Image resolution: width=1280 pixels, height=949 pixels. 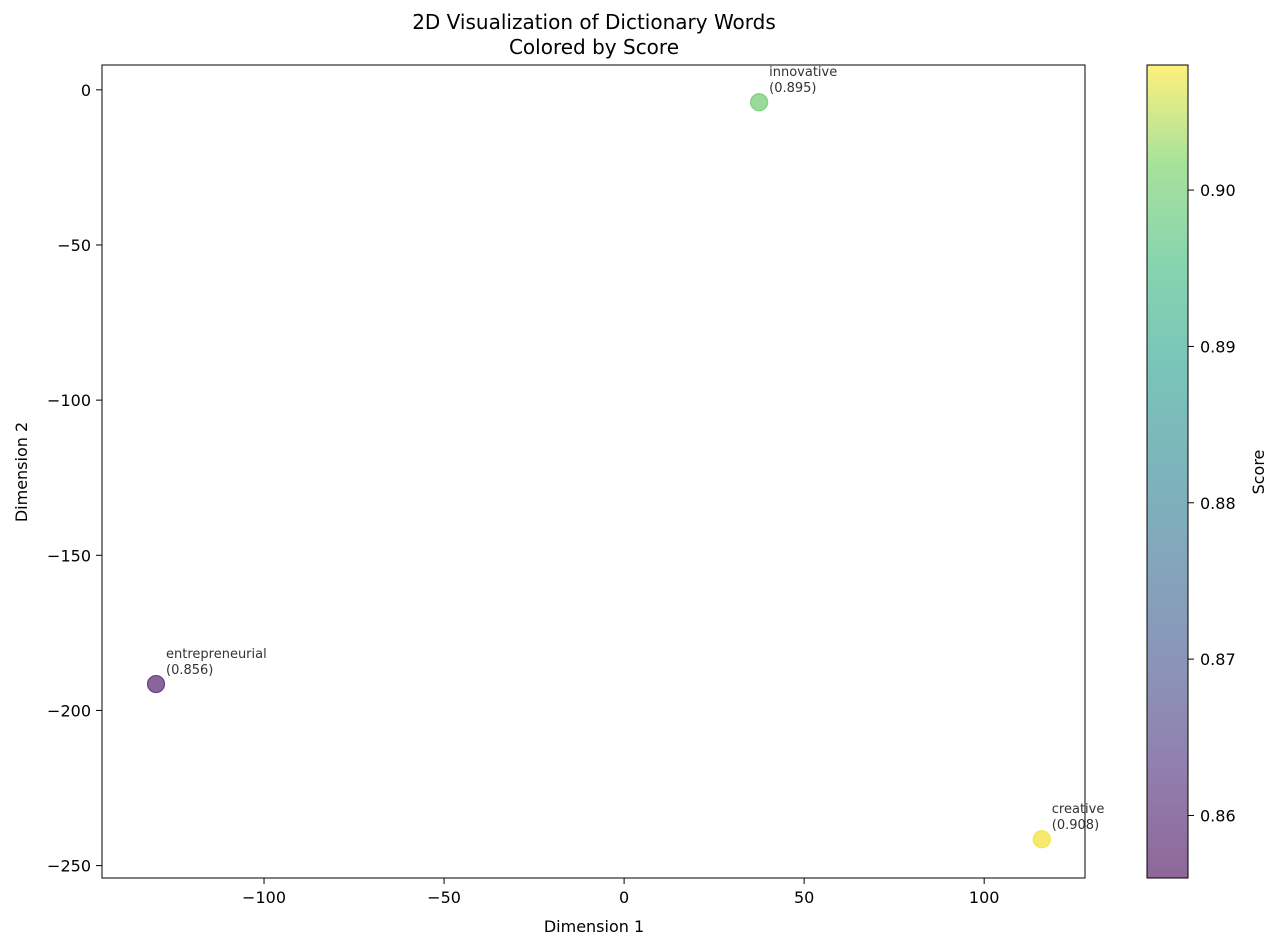 I want to click on y-tick-label: 0, so click(x=86, y=90).